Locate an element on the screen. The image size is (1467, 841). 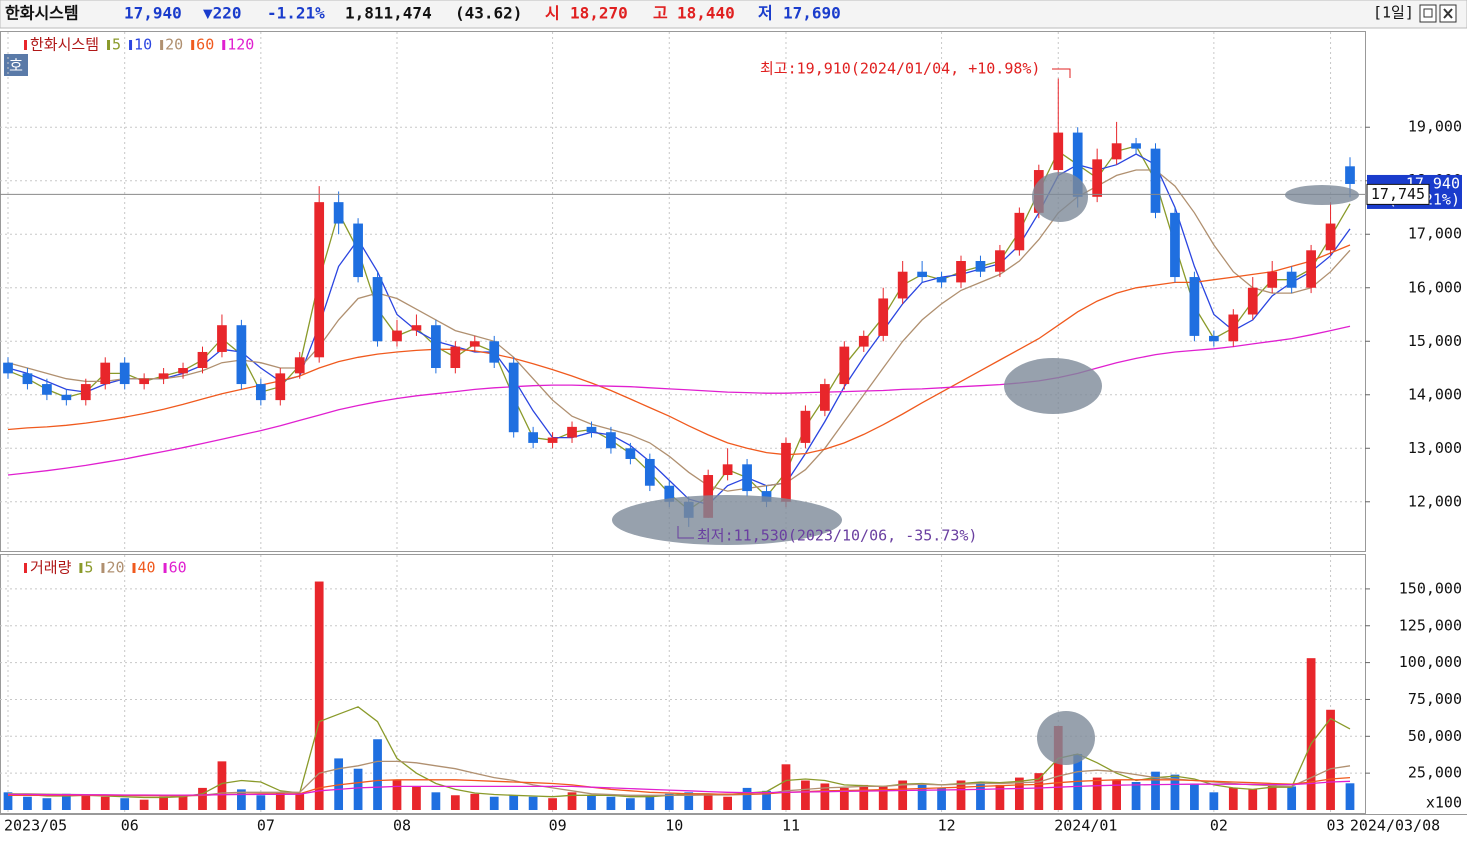
x-tick-label: 02 is located at coordinates (1219, 826).